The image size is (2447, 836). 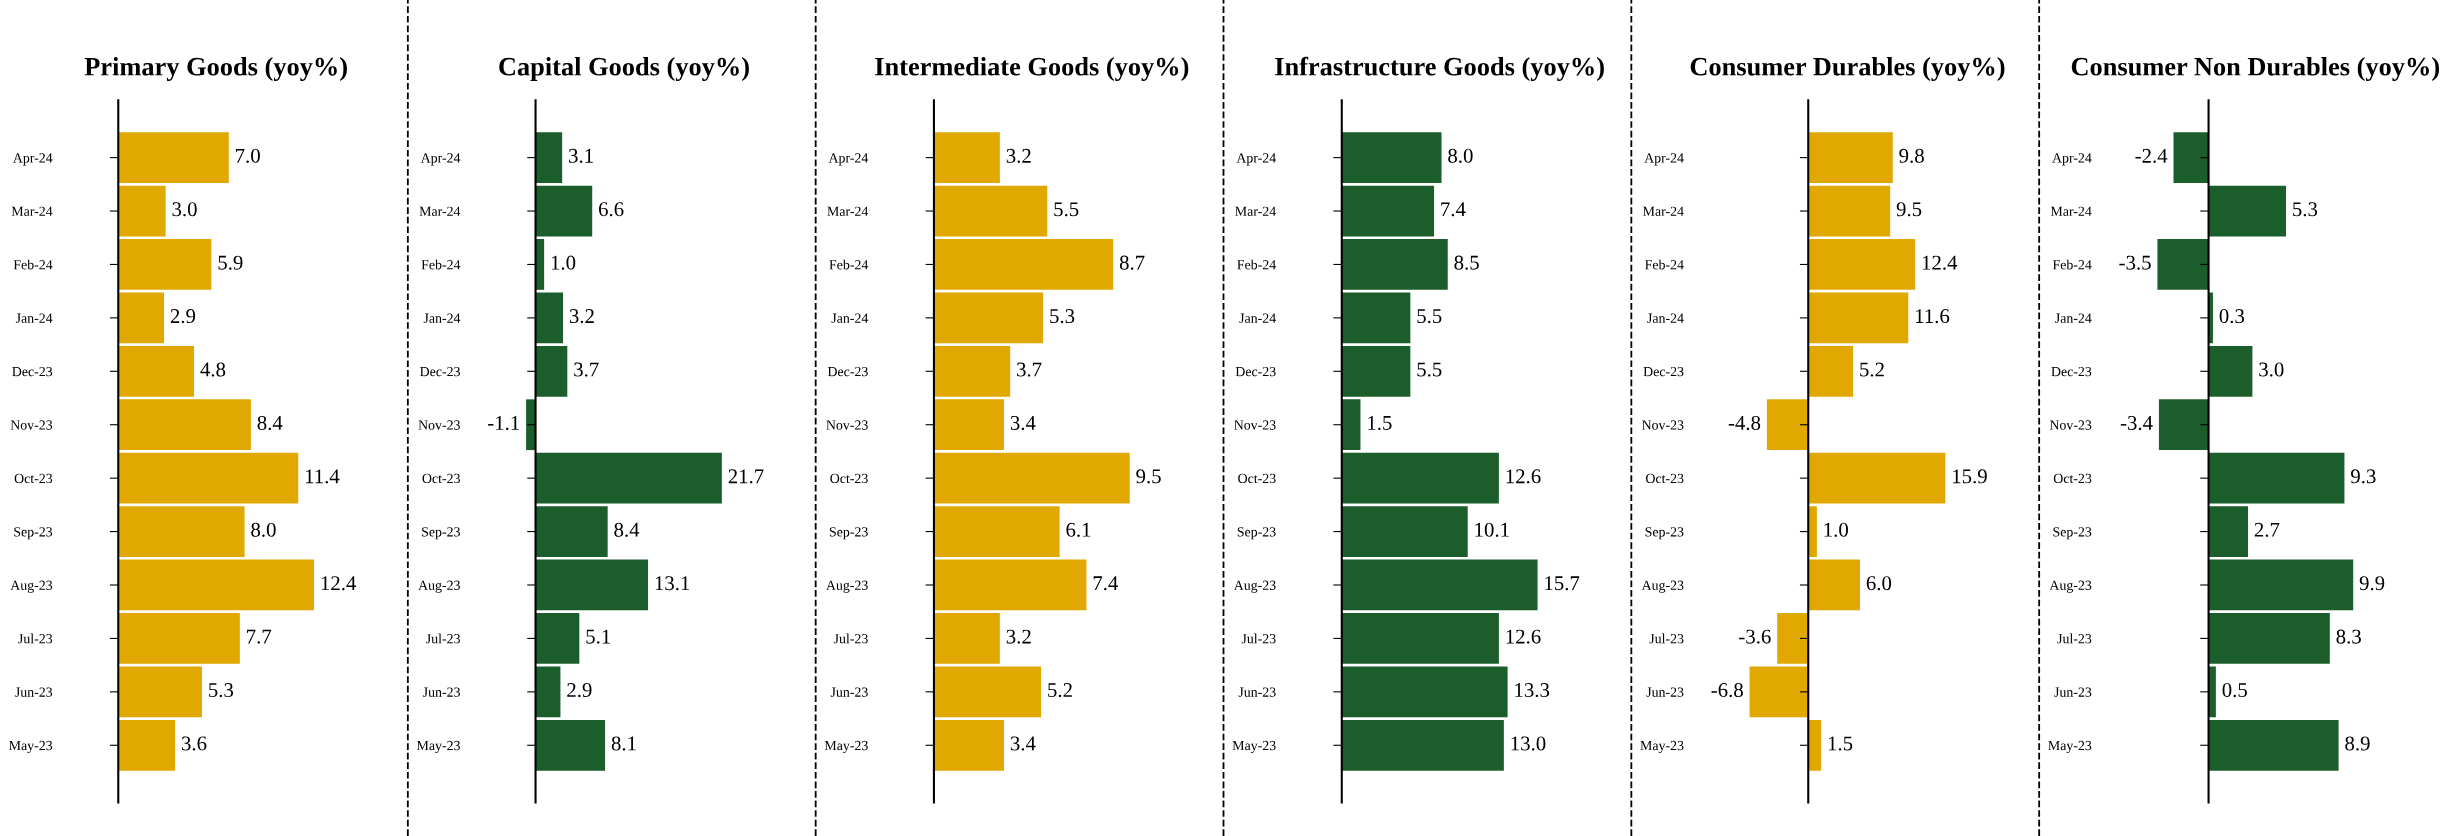 I want to click on data-label: 3.4, so click(x=1023, y=743).